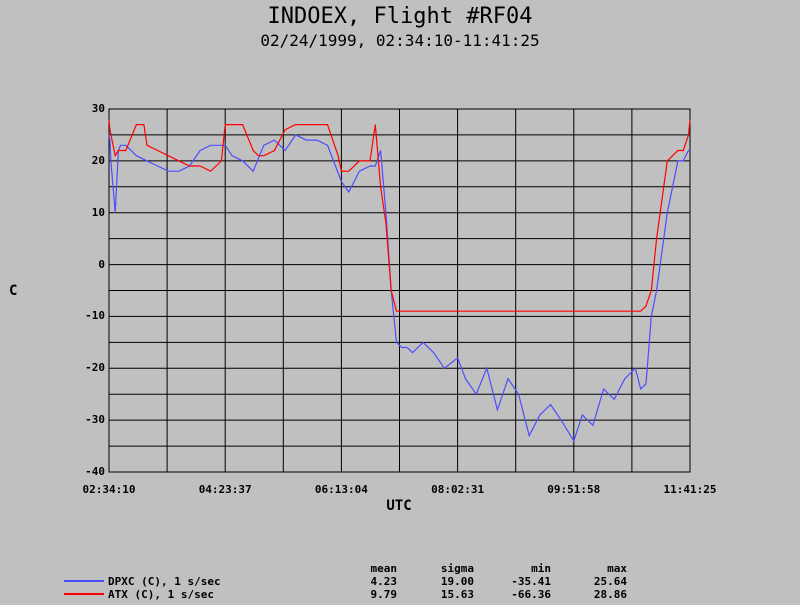 This screenshot has width=800, height=605. What do you see at coordinates (95, 316) in the screenshot?
I see `y-tick-label: -10` at bounding box center [95, 316].